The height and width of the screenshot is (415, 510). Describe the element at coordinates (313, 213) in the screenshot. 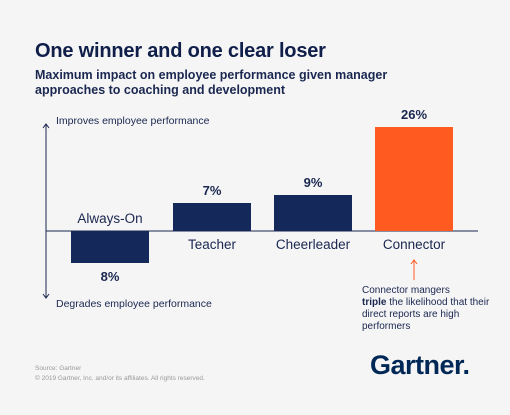

I see `bar-cheerleader` at that location.